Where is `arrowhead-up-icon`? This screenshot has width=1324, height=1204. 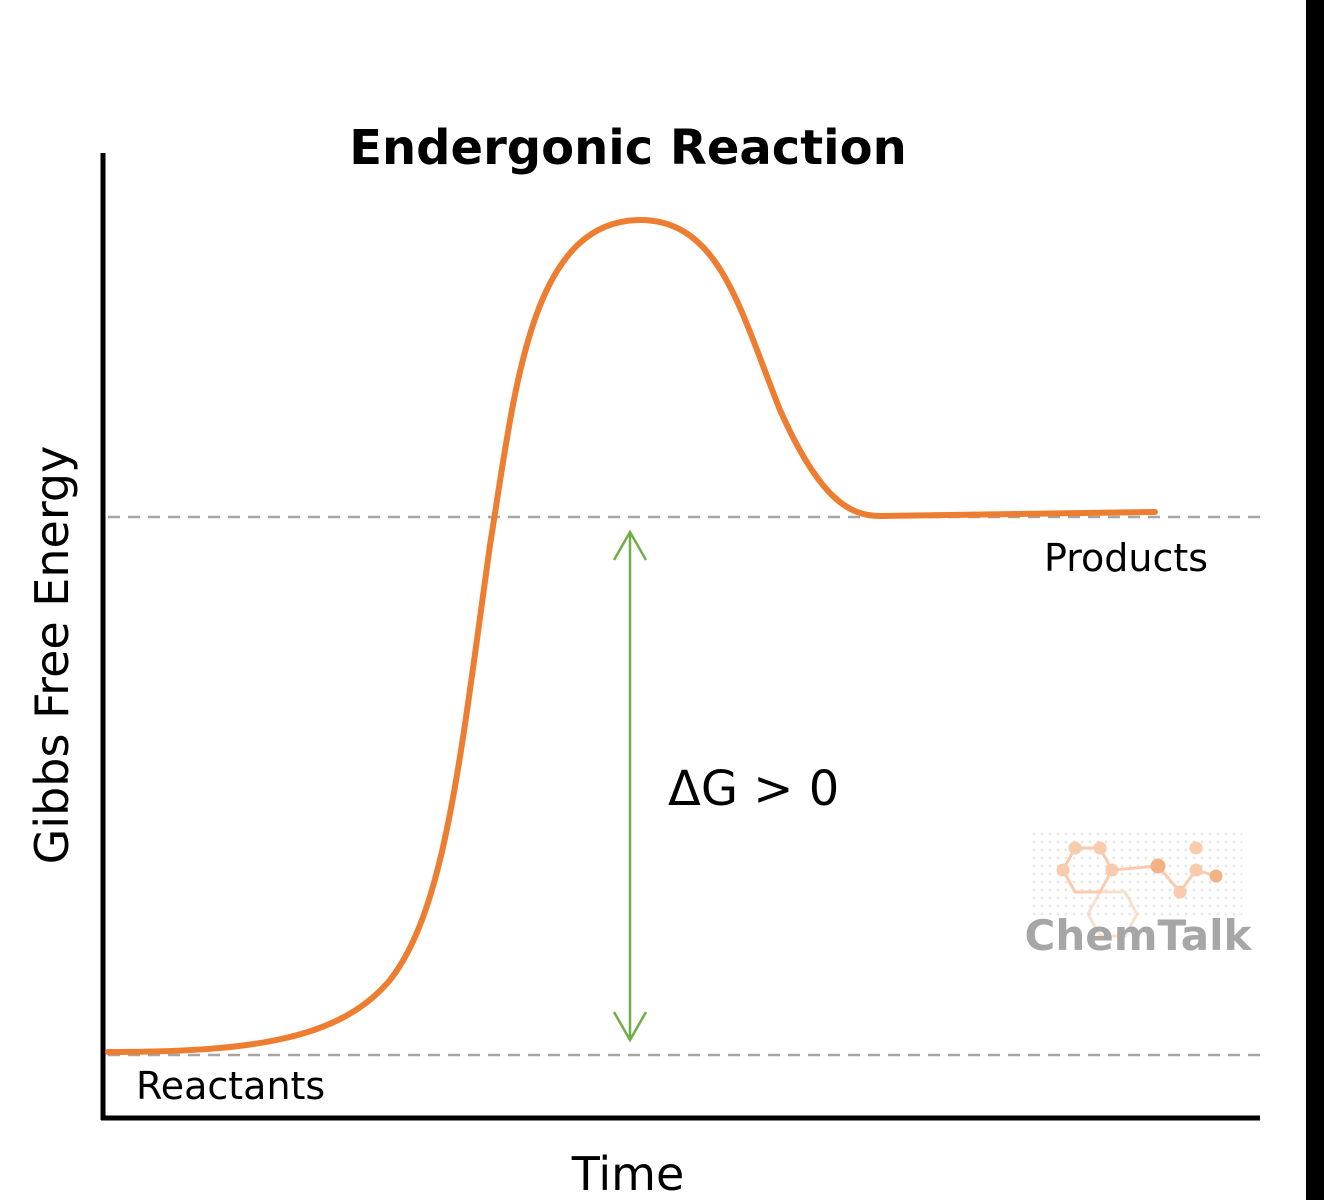 arrowhead-up-icon is located at coordinates (630, 545).